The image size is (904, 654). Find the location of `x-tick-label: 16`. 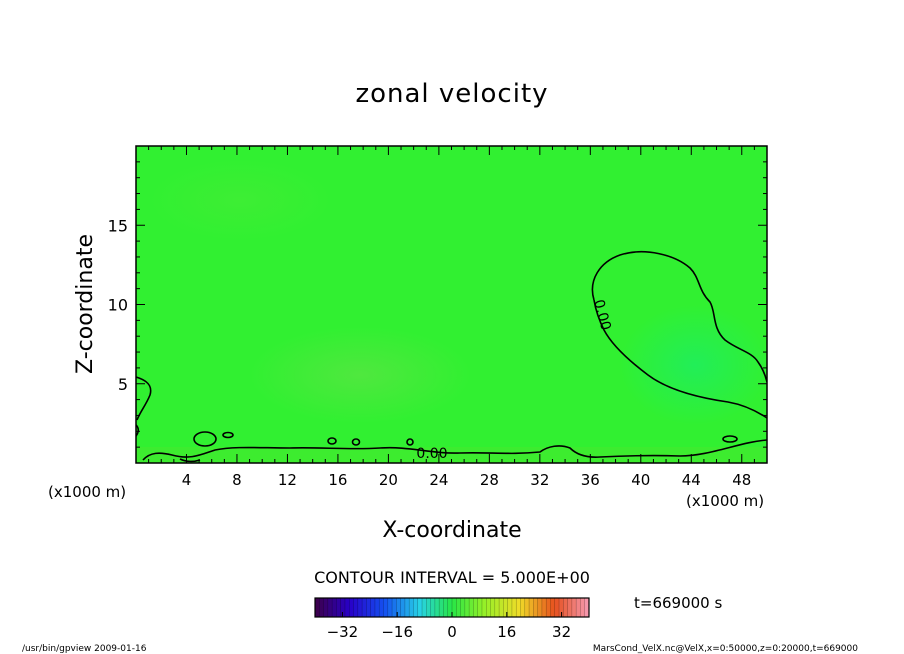

x-tick-label: 16 is located at coordinates (337, 480).